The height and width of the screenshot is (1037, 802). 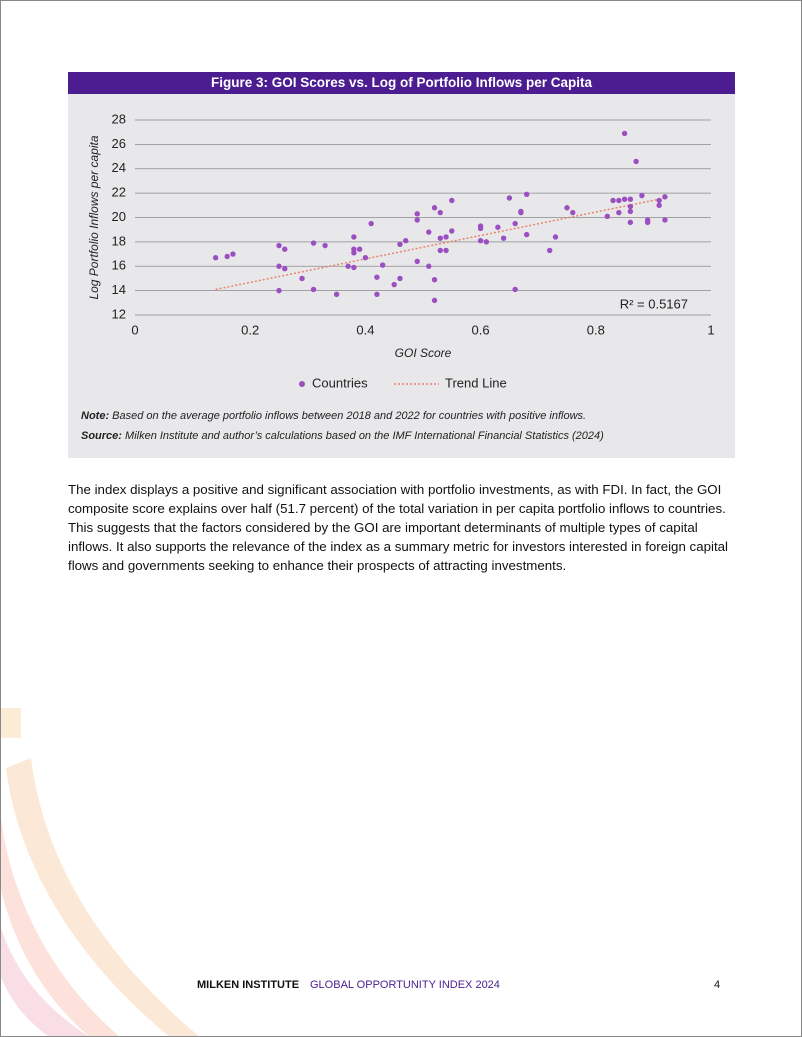 What do you see at coordinates (119, 216) in the screenshot?
I see `y-tick-label: 20` at bounding box center [119, 216].